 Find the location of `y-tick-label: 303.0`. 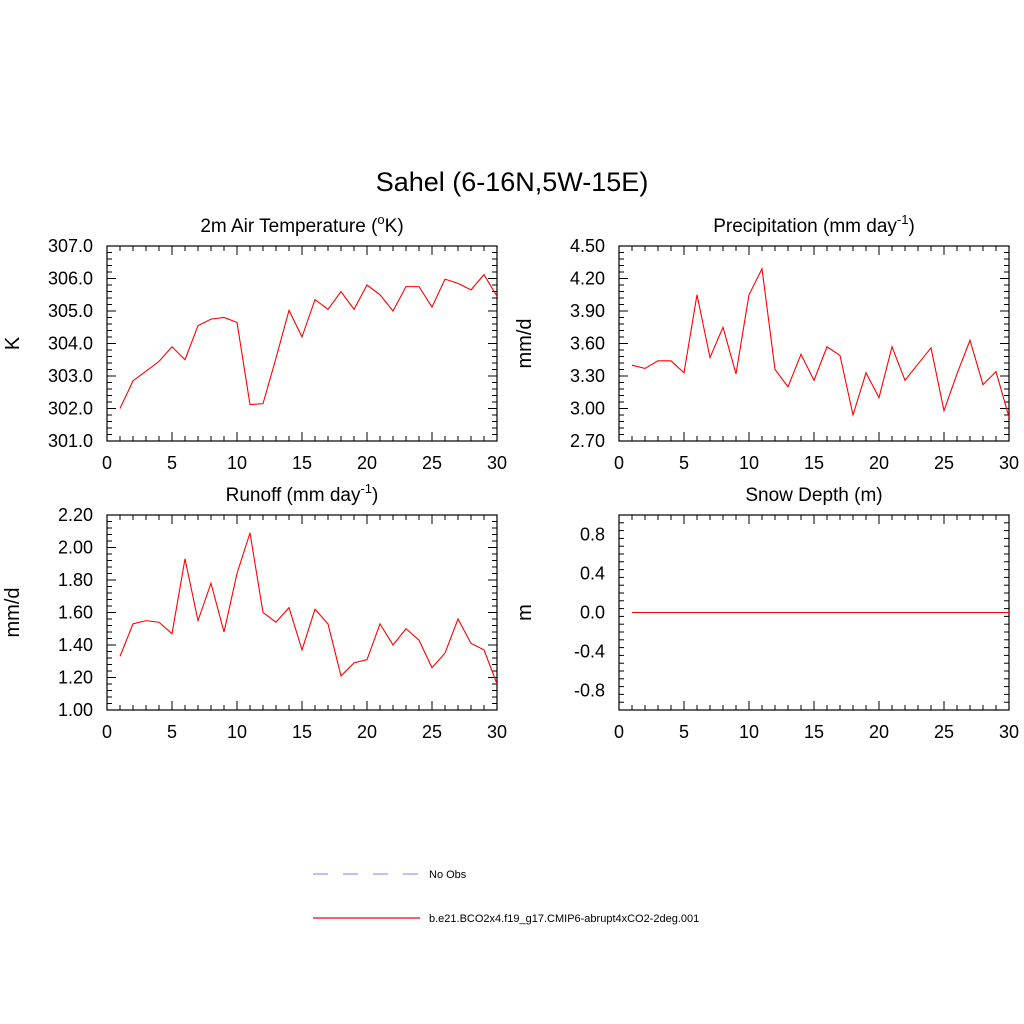

y-tick-label: 303.0 is located at coordinates (70, 376).